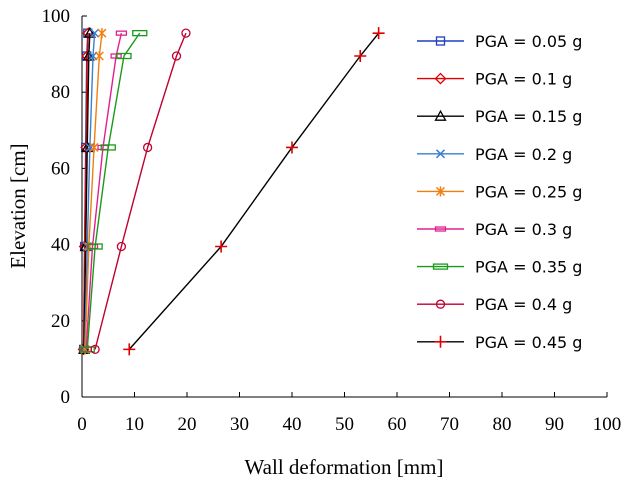 This screenshot has width=629, height=491. Describe the element at coordinates (60, 168) in the screenshot. I see `y-tick-label: 60` at that location.